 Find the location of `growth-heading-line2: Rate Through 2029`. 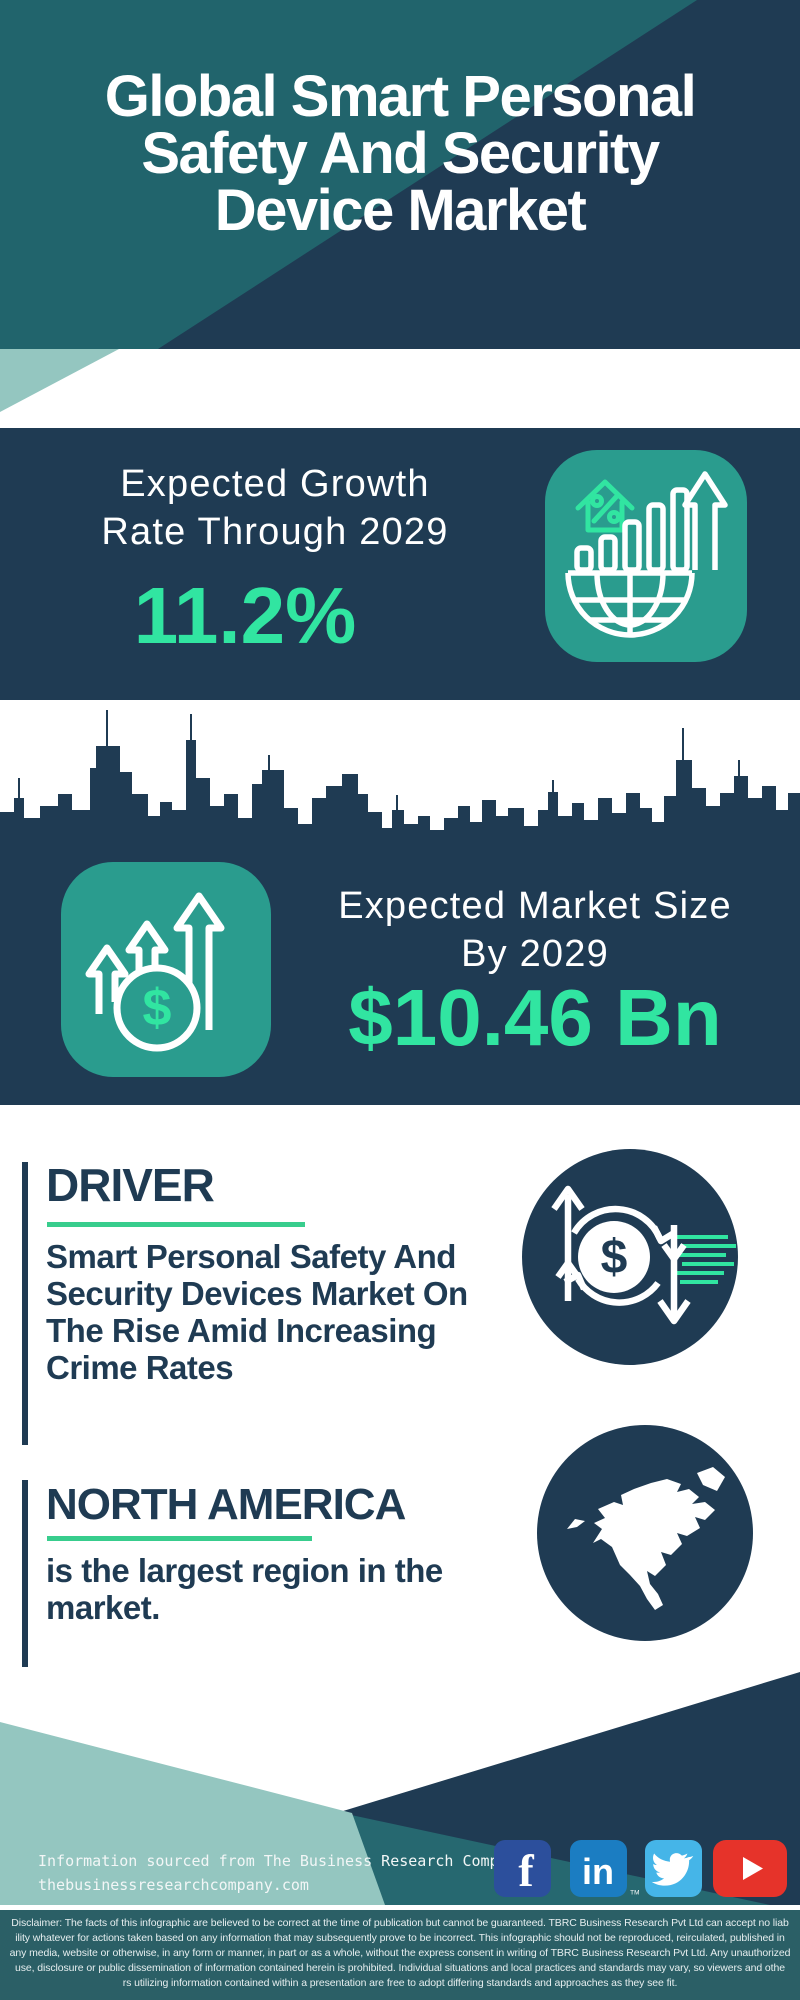

growth-heading-line2: Rate Through 2029 is located at coordinates (275, 532).